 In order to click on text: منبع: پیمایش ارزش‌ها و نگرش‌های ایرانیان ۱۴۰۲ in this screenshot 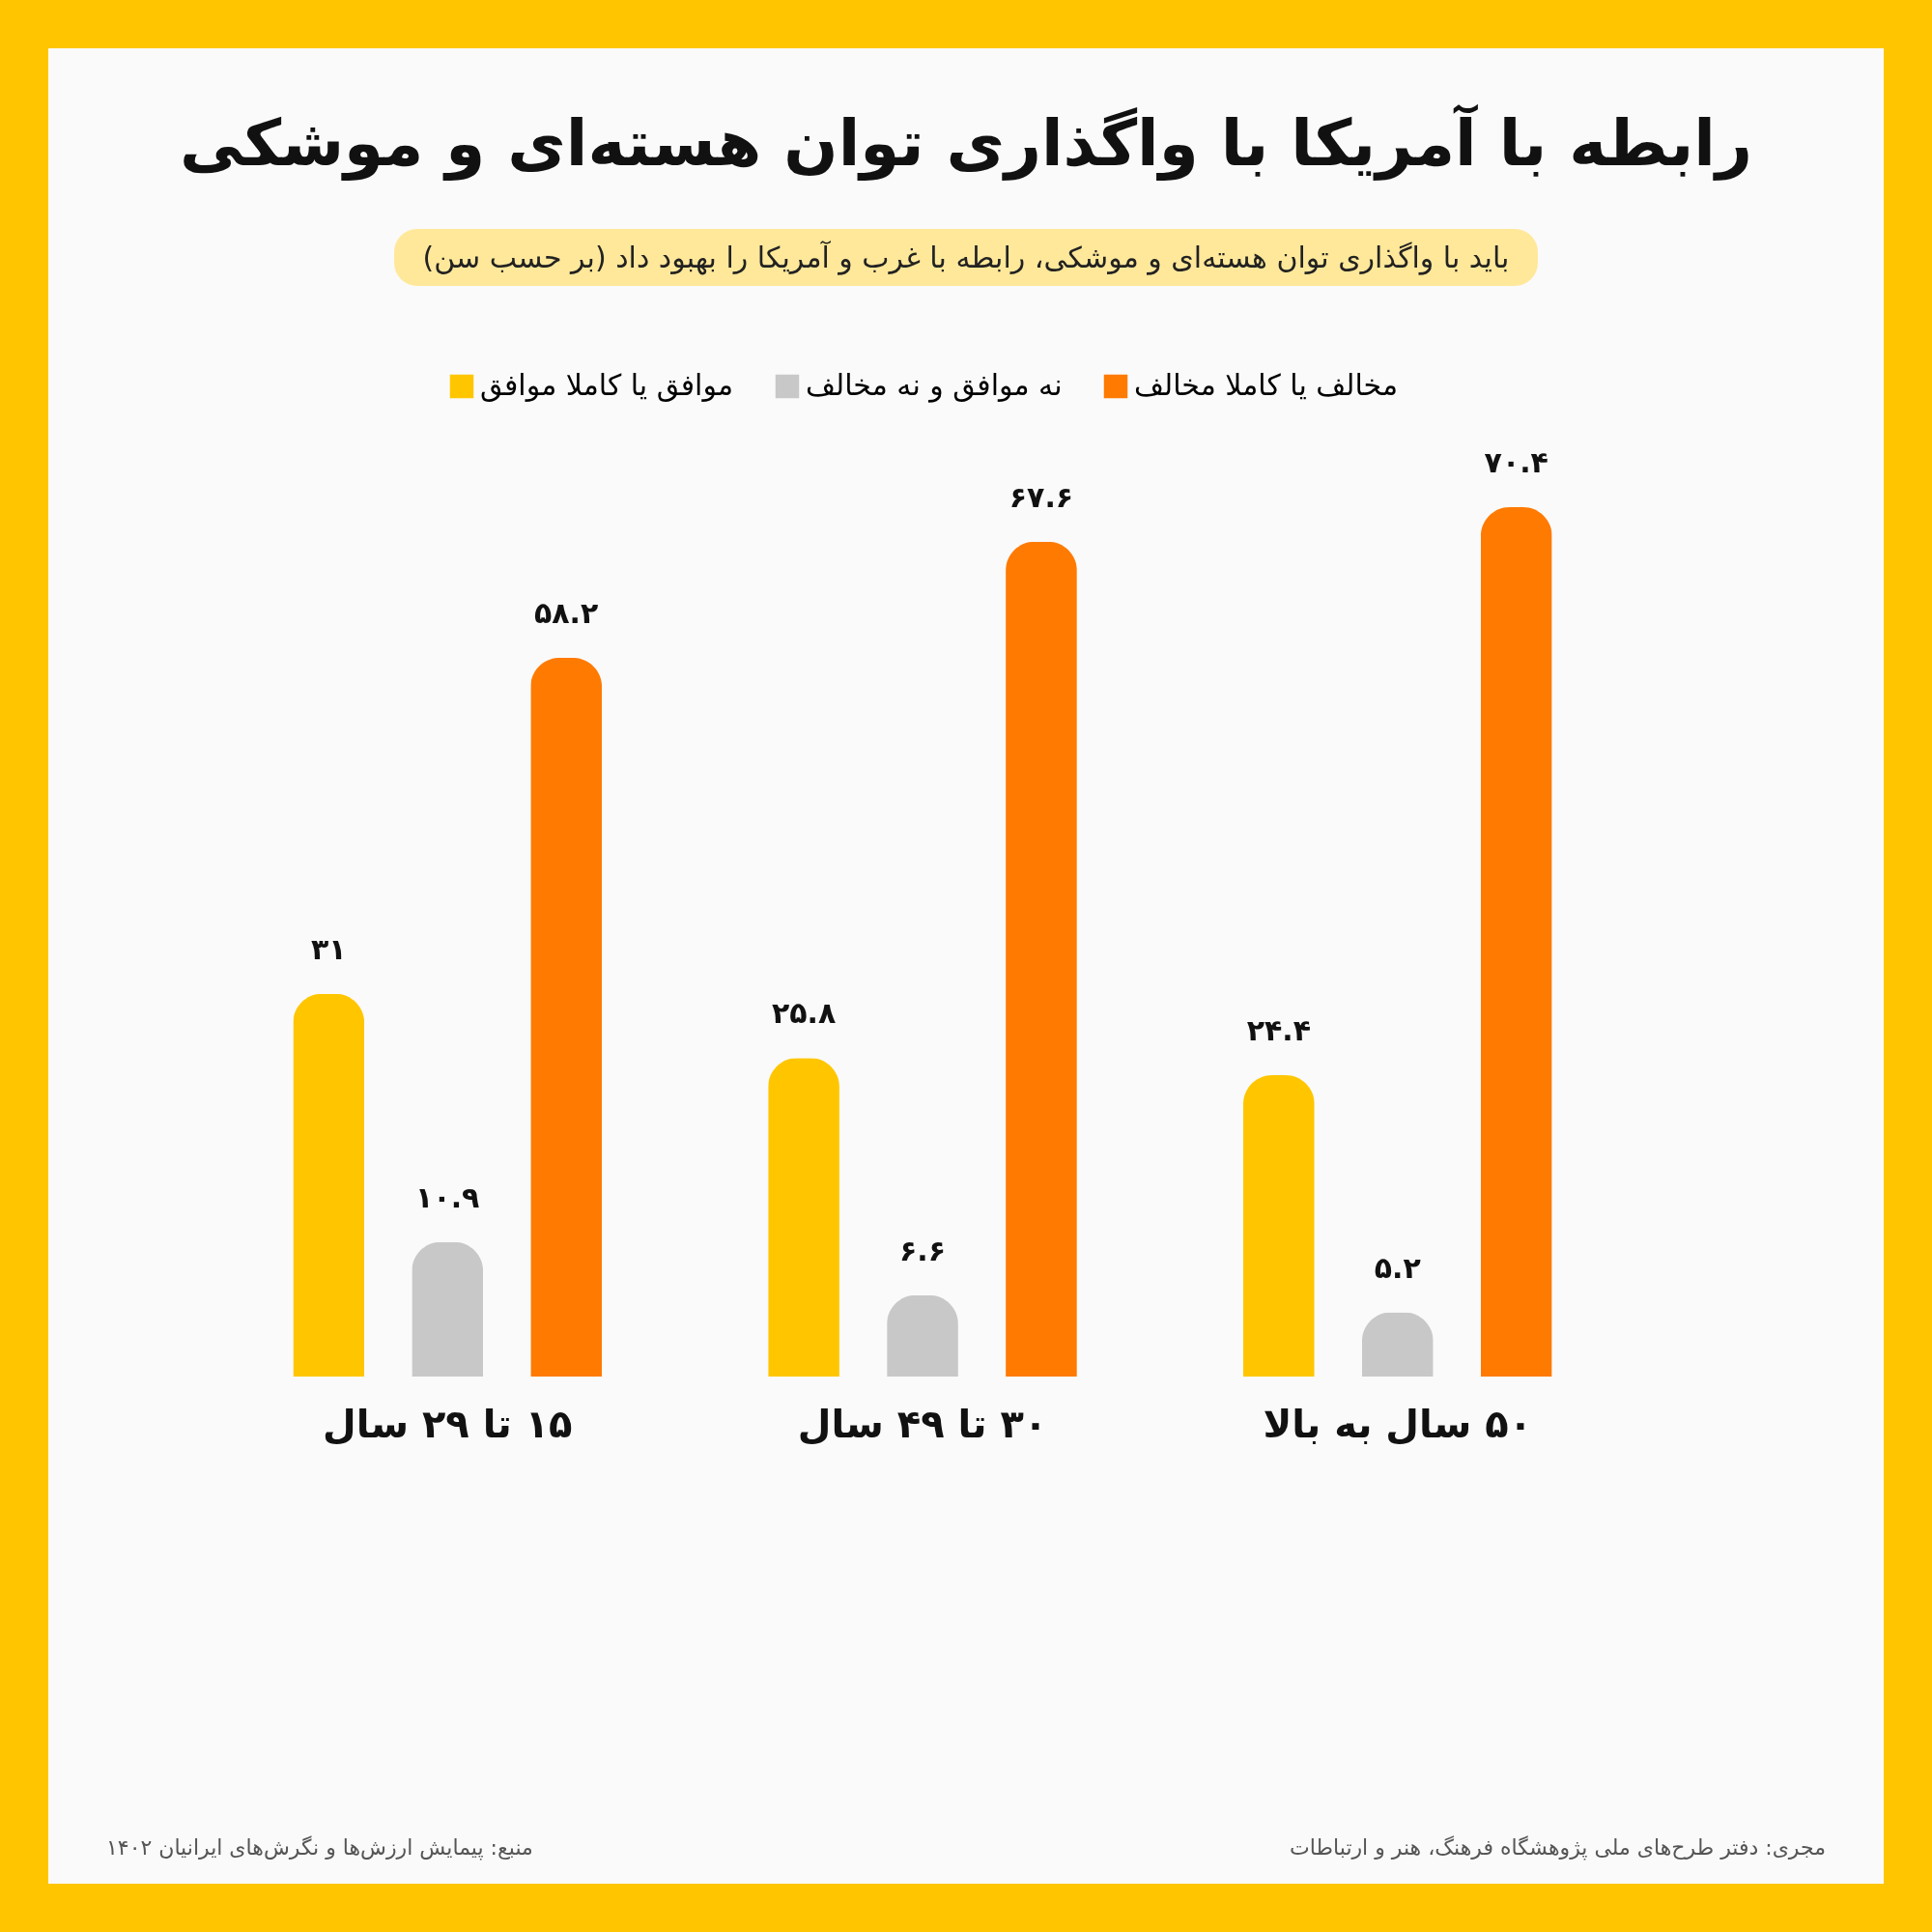, I will do `click(319, 1847)`.